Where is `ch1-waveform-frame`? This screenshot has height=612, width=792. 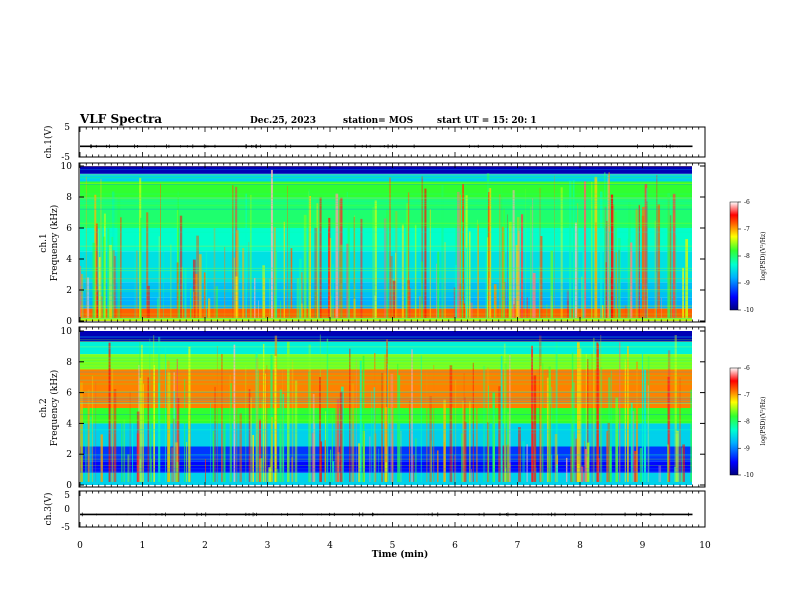 ch1-waveform-frame is located at coordinates (392, 142).